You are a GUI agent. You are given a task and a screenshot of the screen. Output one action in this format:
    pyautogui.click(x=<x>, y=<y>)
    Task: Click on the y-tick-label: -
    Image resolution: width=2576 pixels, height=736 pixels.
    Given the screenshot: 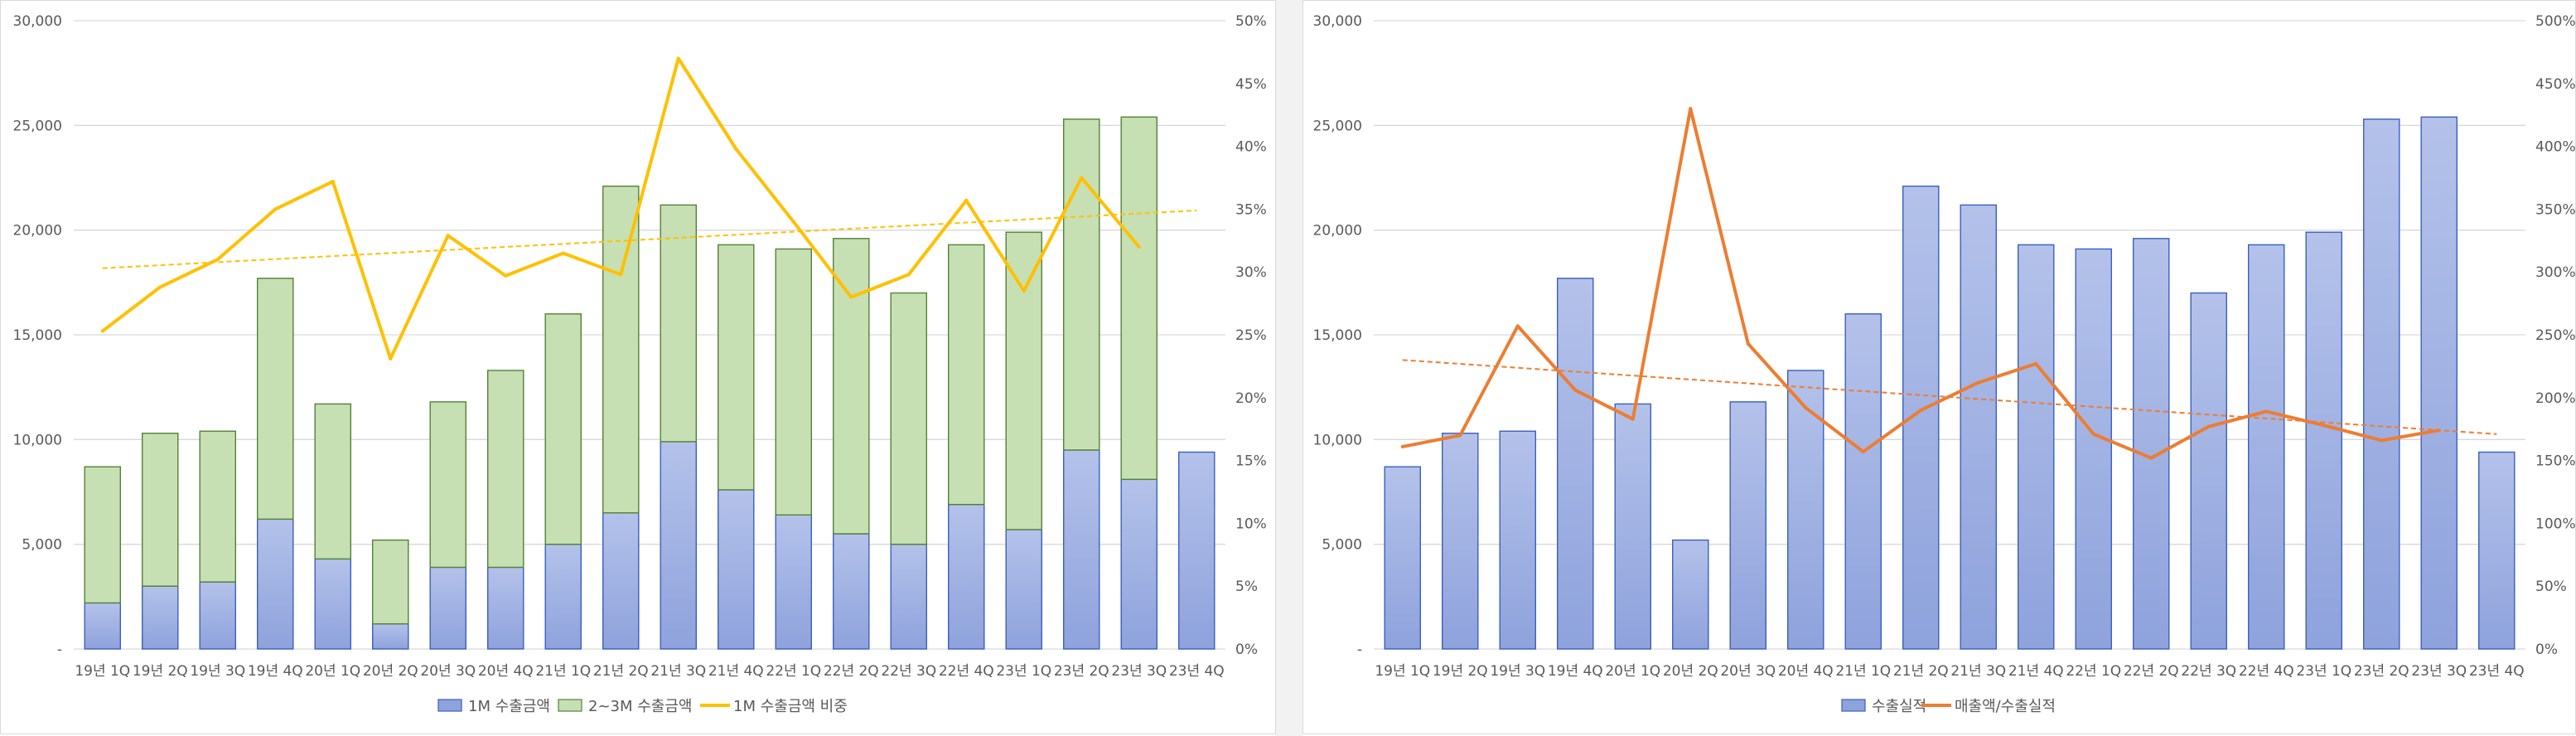 What is the action you would take?
    pyautogui.click(x=1359, y=650)
    